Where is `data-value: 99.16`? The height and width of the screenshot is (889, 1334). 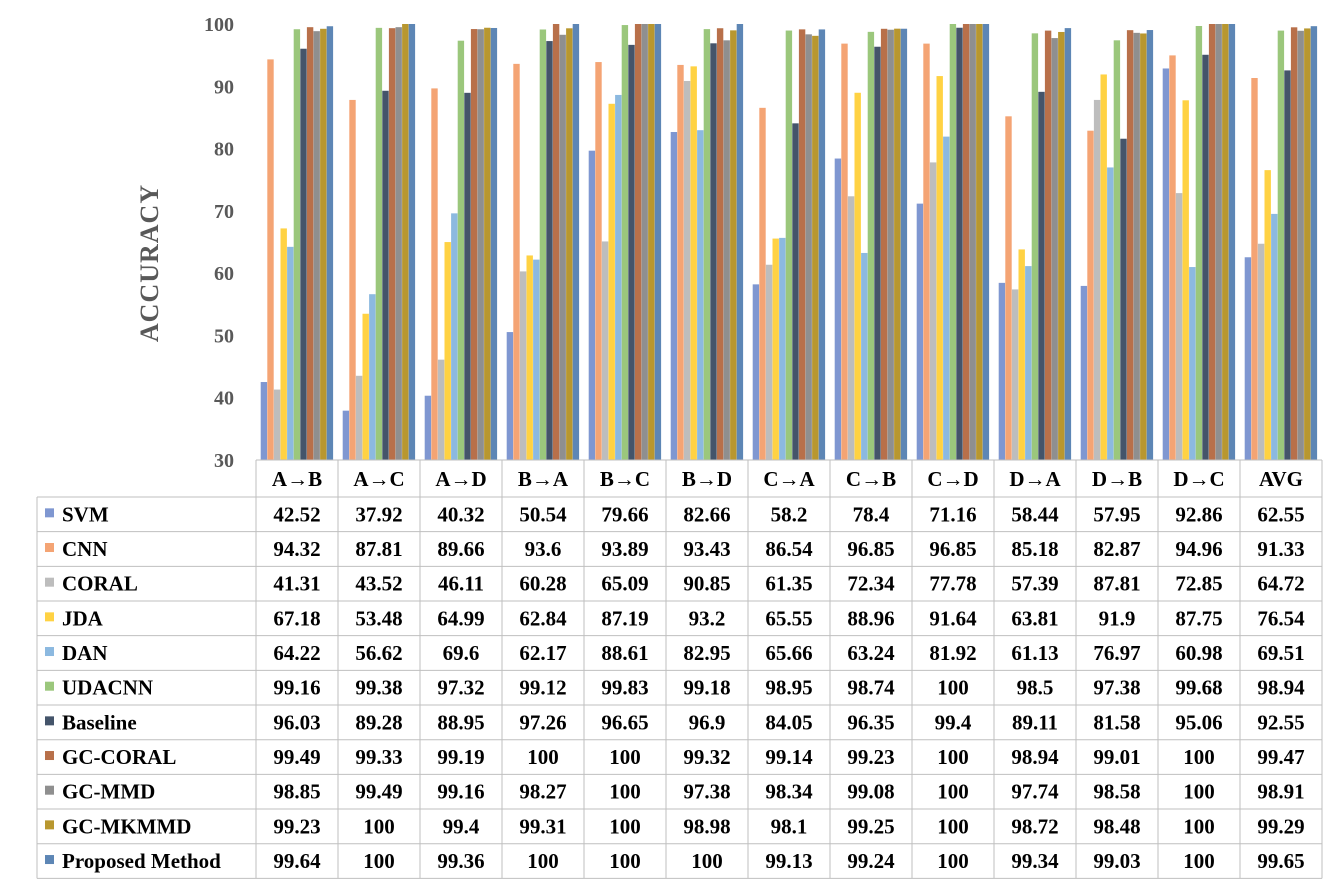
data-value: 99.16 is located at coordinates (460, 792).